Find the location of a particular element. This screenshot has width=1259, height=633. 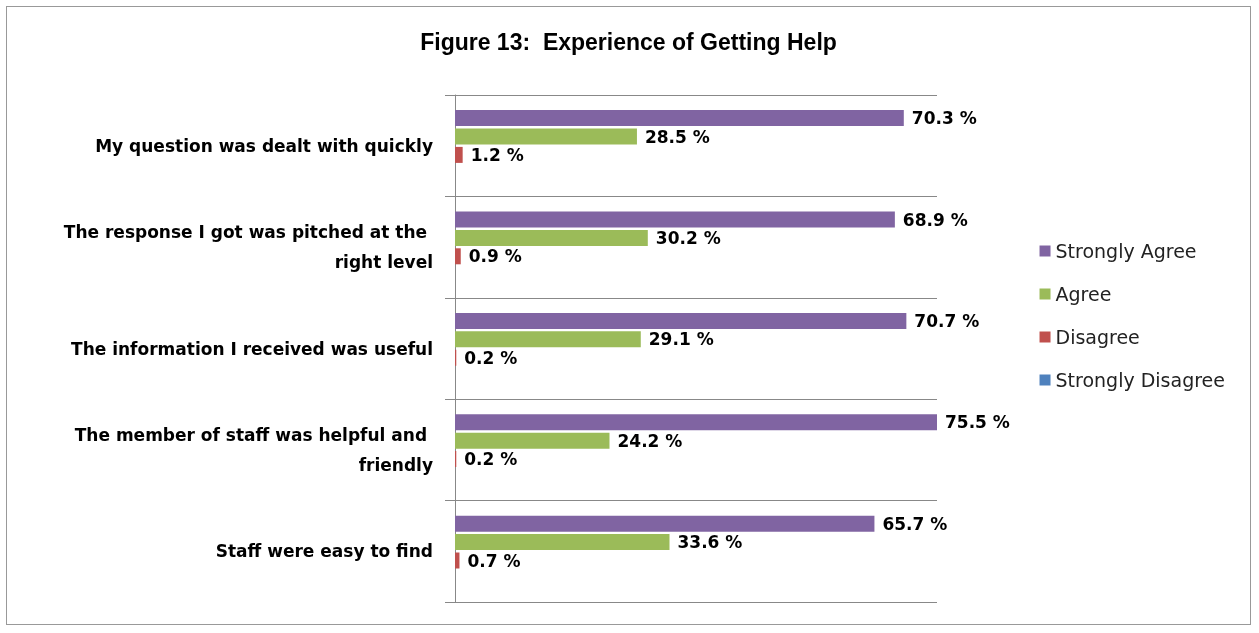

data-label: 0.7 % is located at coordinates (494, 560).